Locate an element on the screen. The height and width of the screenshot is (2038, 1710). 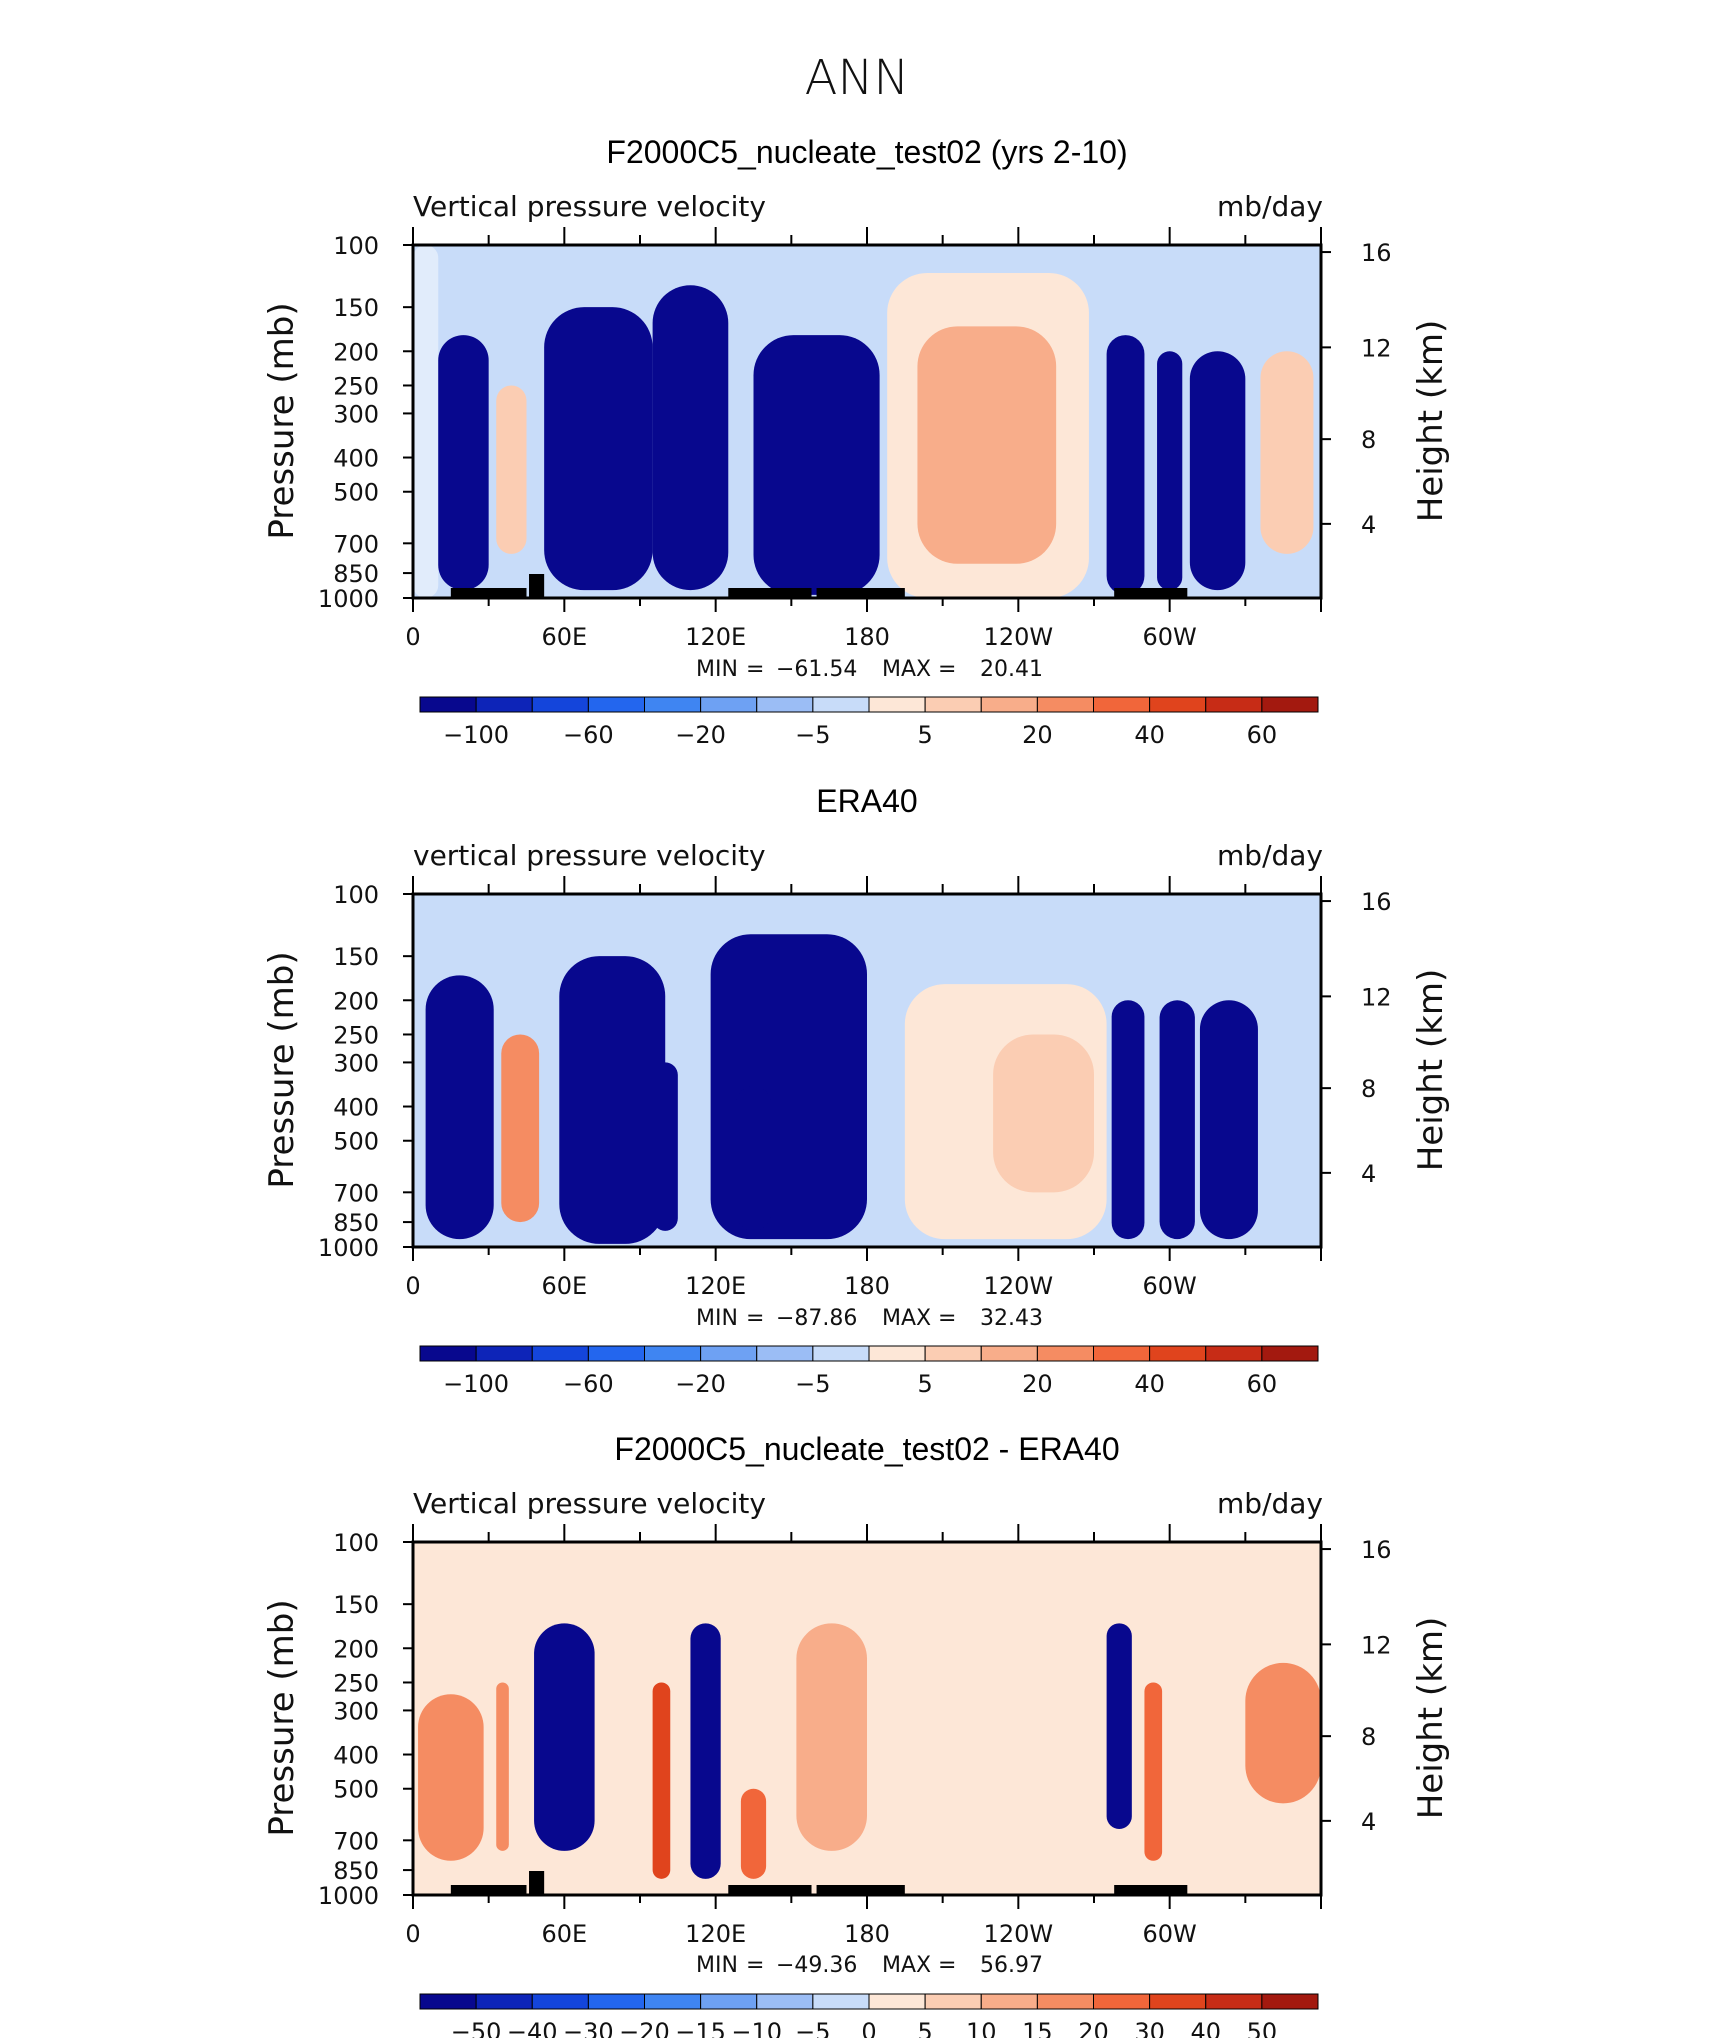
colorbar-label: −100 is located at coordinates (476, 735).